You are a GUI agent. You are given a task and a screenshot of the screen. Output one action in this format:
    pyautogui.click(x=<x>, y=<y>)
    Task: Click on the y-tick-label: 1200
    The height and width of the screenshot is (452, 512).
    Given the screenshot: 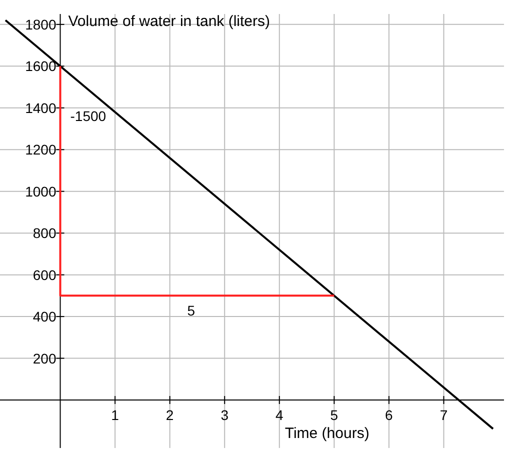 What is the action you would take?
    pyautogui.click(x=40, y=150)
    